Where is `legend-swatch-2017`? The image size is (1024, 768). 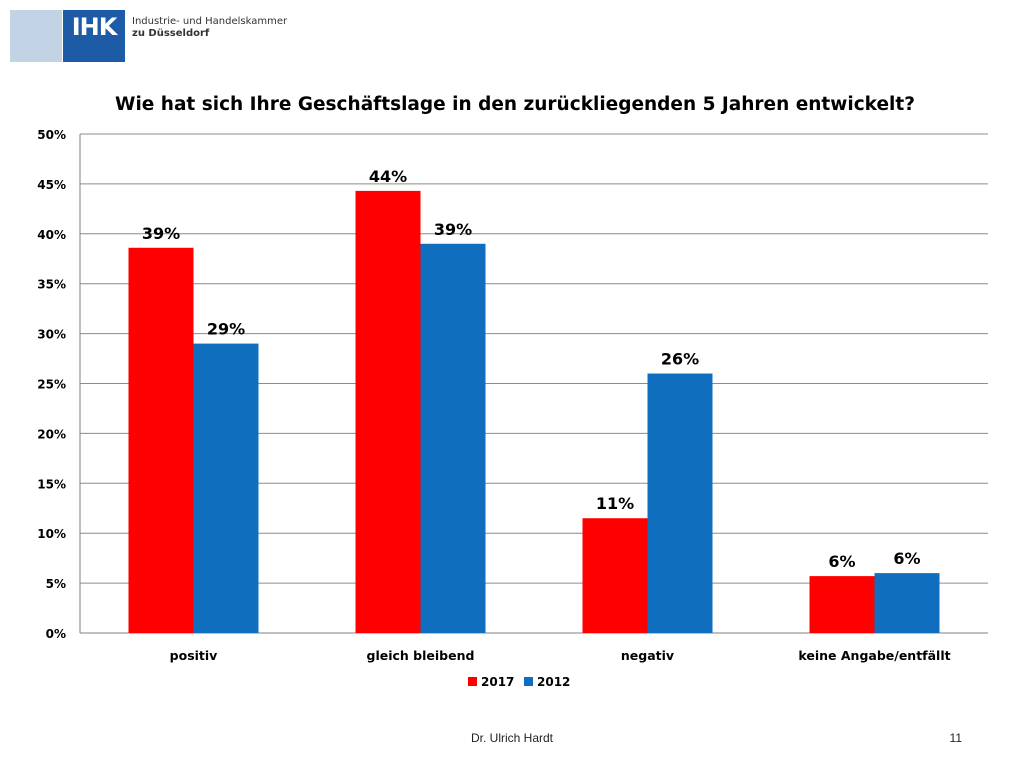
legend-swatch-2017 is located at coordinates (472, 681).